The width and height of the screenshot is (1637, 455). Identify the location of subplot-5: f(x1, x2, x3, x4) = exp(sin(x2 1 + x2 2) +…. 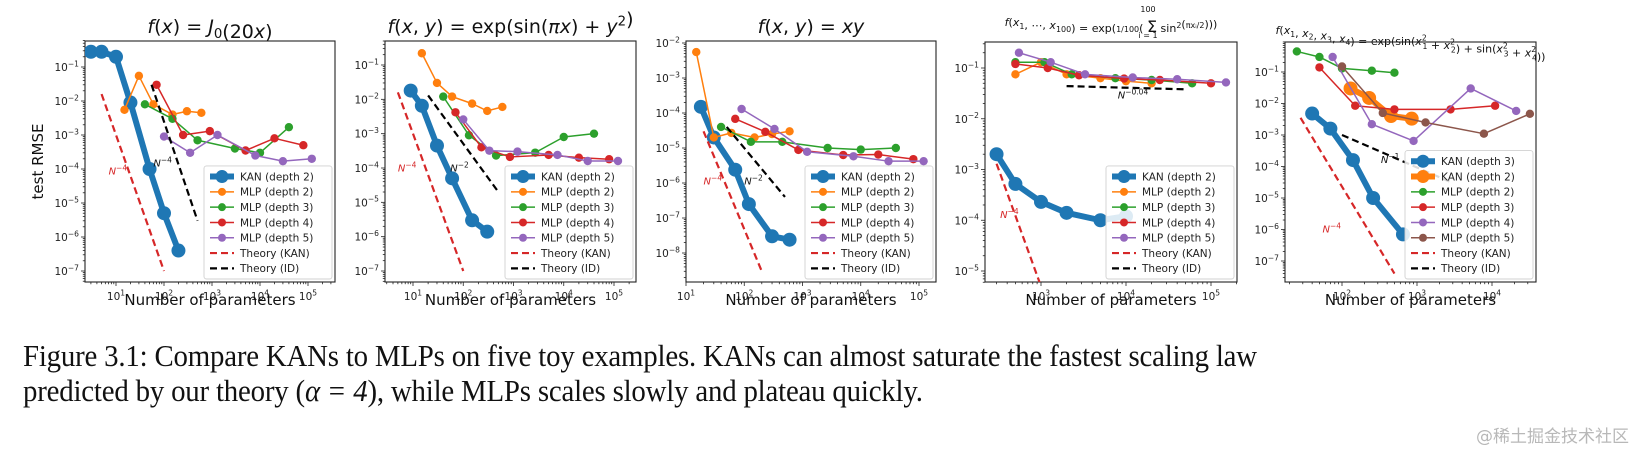
(1399, 166).